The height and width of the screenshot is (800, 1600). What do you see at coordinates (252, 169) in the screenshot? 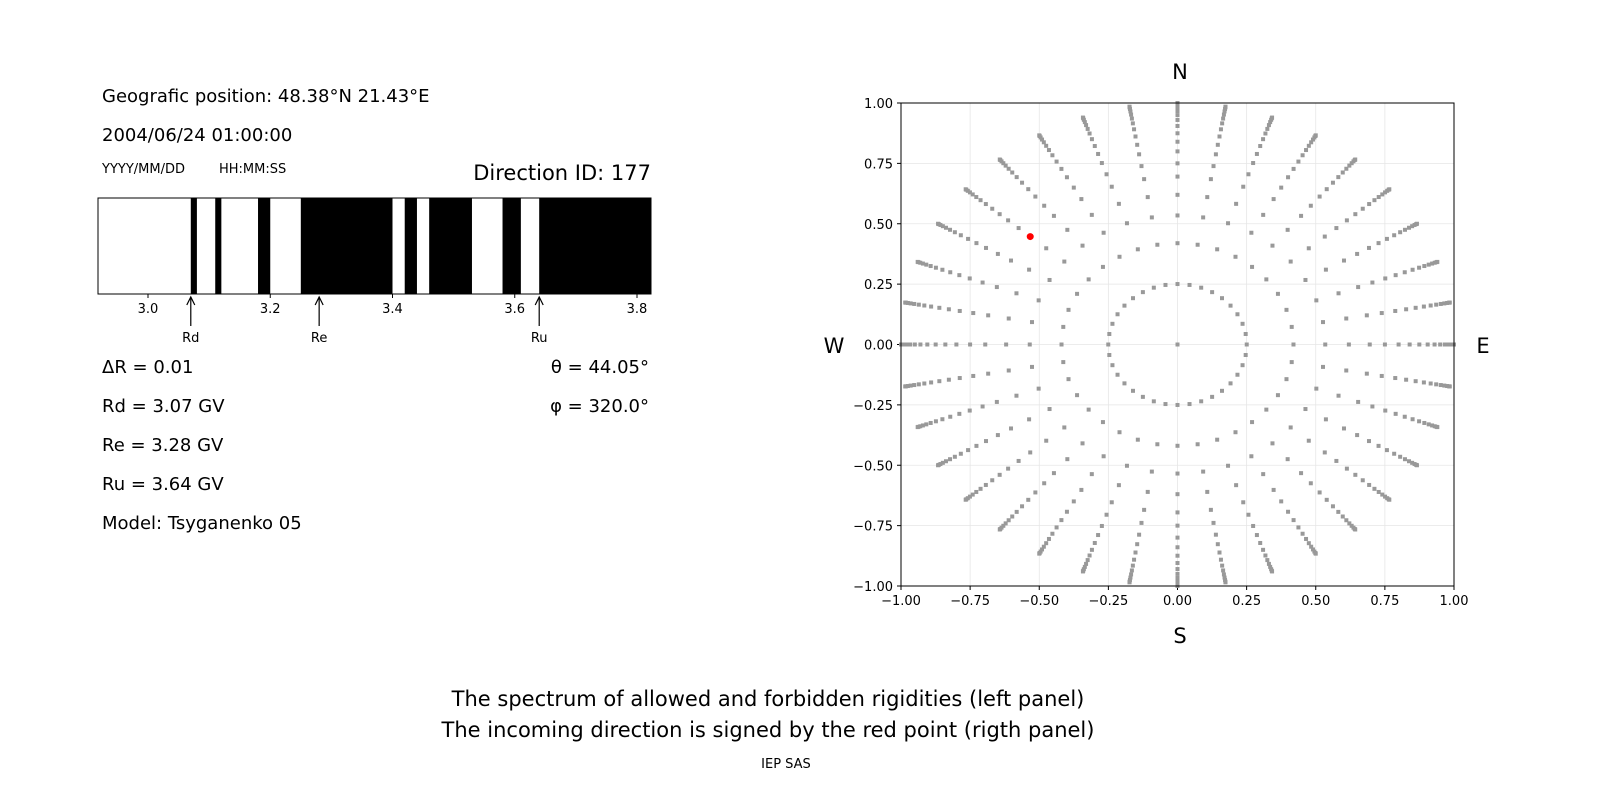
I see `time-format-label: HH:MM:SS` at bounding box center [252, 169].